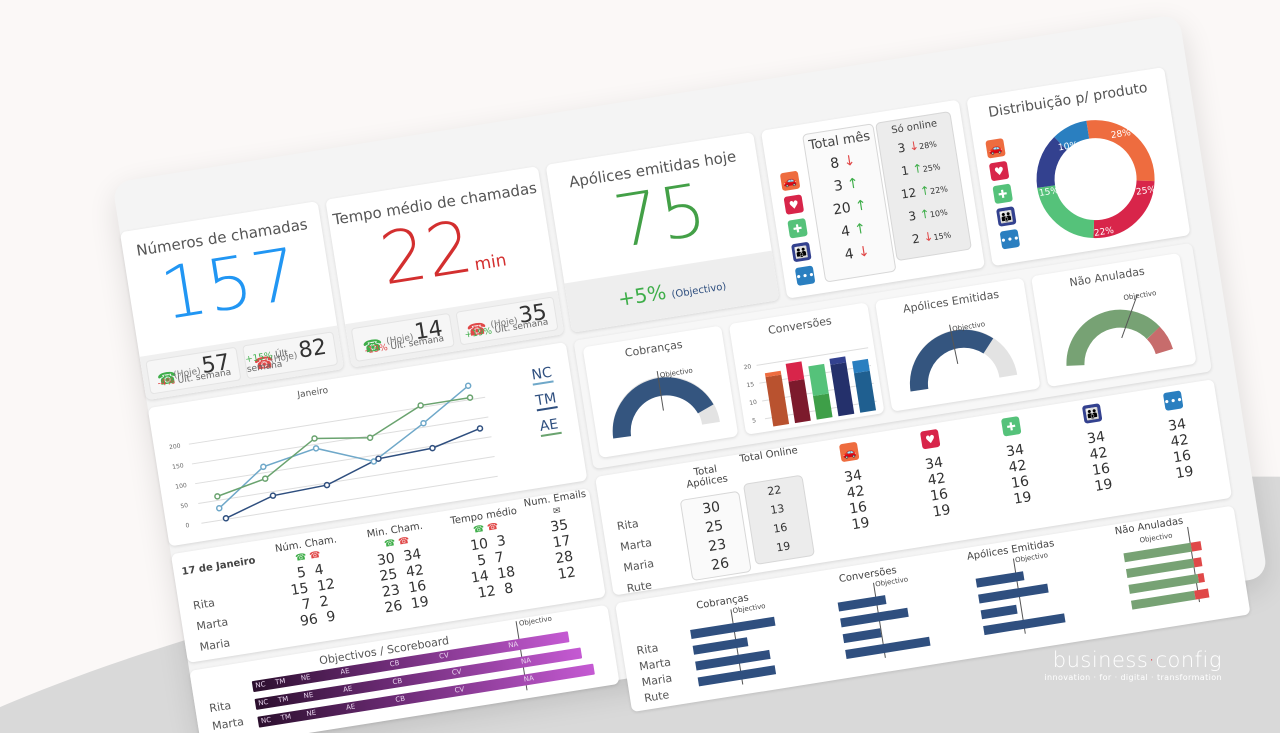  What do you see at coordinates (768, 455) in the screenshot?
I see `total-online-header: Total Online` at bounding box center [768, 455].